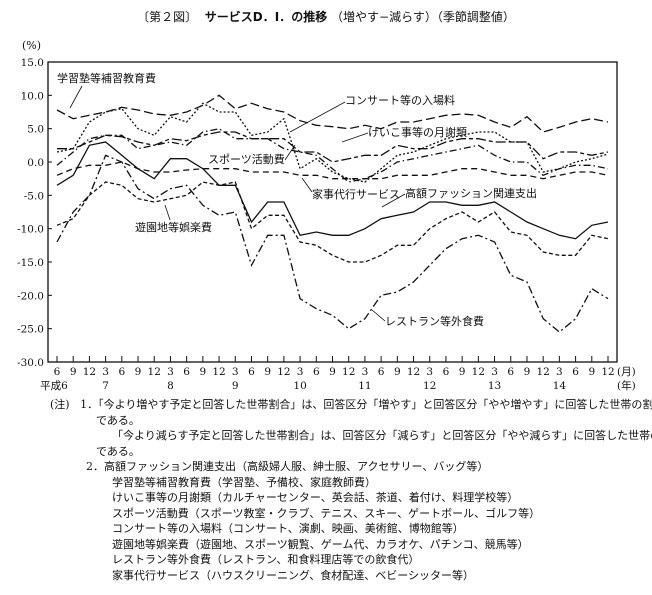 This screenshot has height=595, width=652. Describe the element at coordinates (320, 544) in the screenshot. I see `note-2-item: 遊園地等娯楽費（遊園地、スポーツ観覧、ゲーム代、カラオケ、パチンコ、競馬等）` at that location.